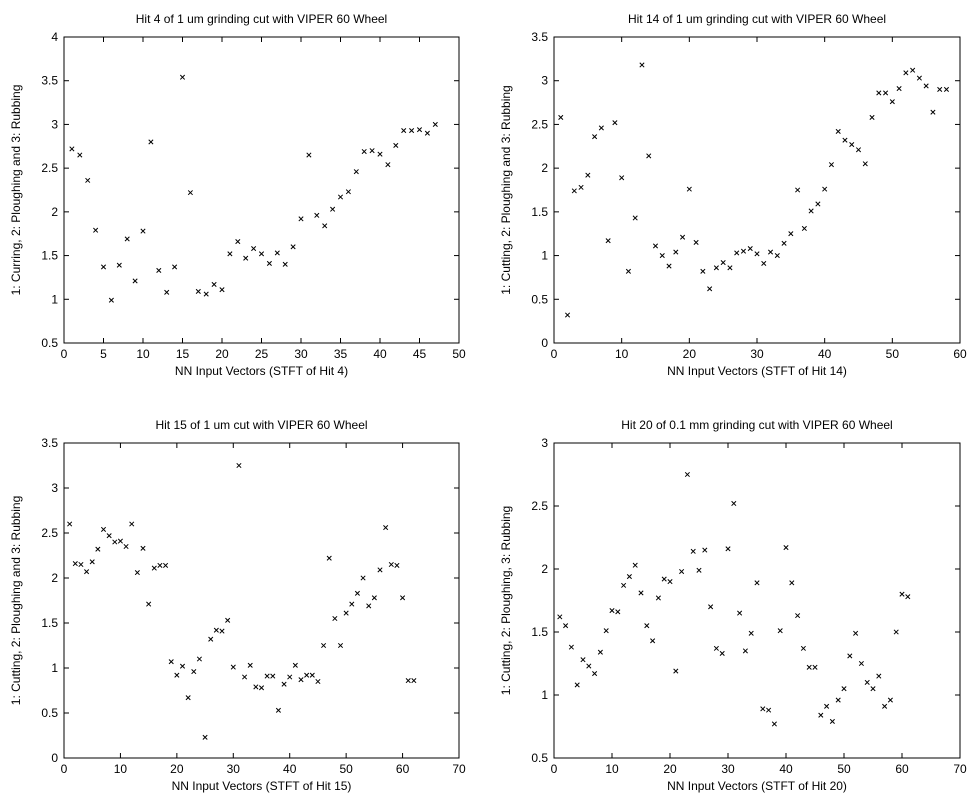 This screenshot has height=805, width=974. What do you see at coordinates (554, 769) in the screenshot?
I see `x-tick-label: 0` at bounding box center [554, 769].